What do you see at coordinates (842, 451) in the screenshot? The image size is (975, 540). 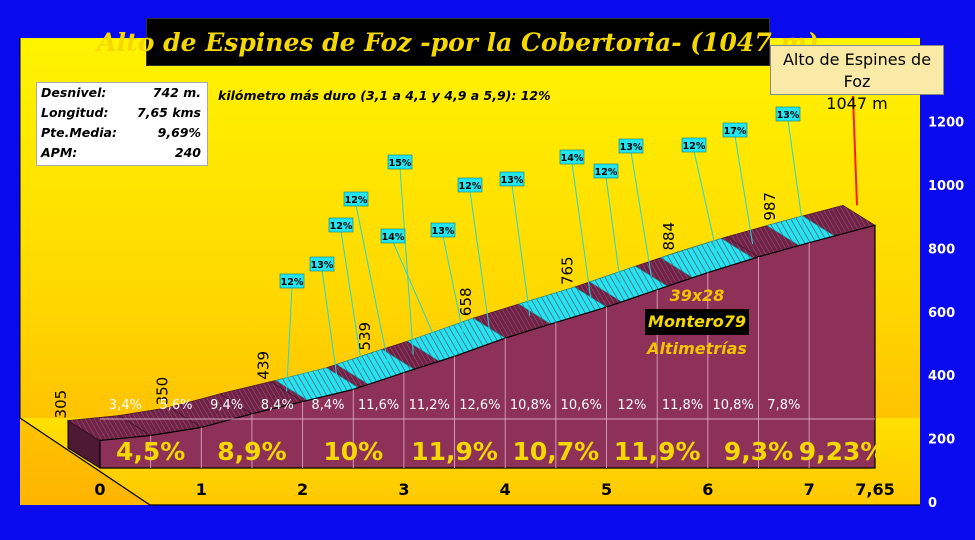 I see `km-gradient: 9,23%` at bounding box center [842, 451].